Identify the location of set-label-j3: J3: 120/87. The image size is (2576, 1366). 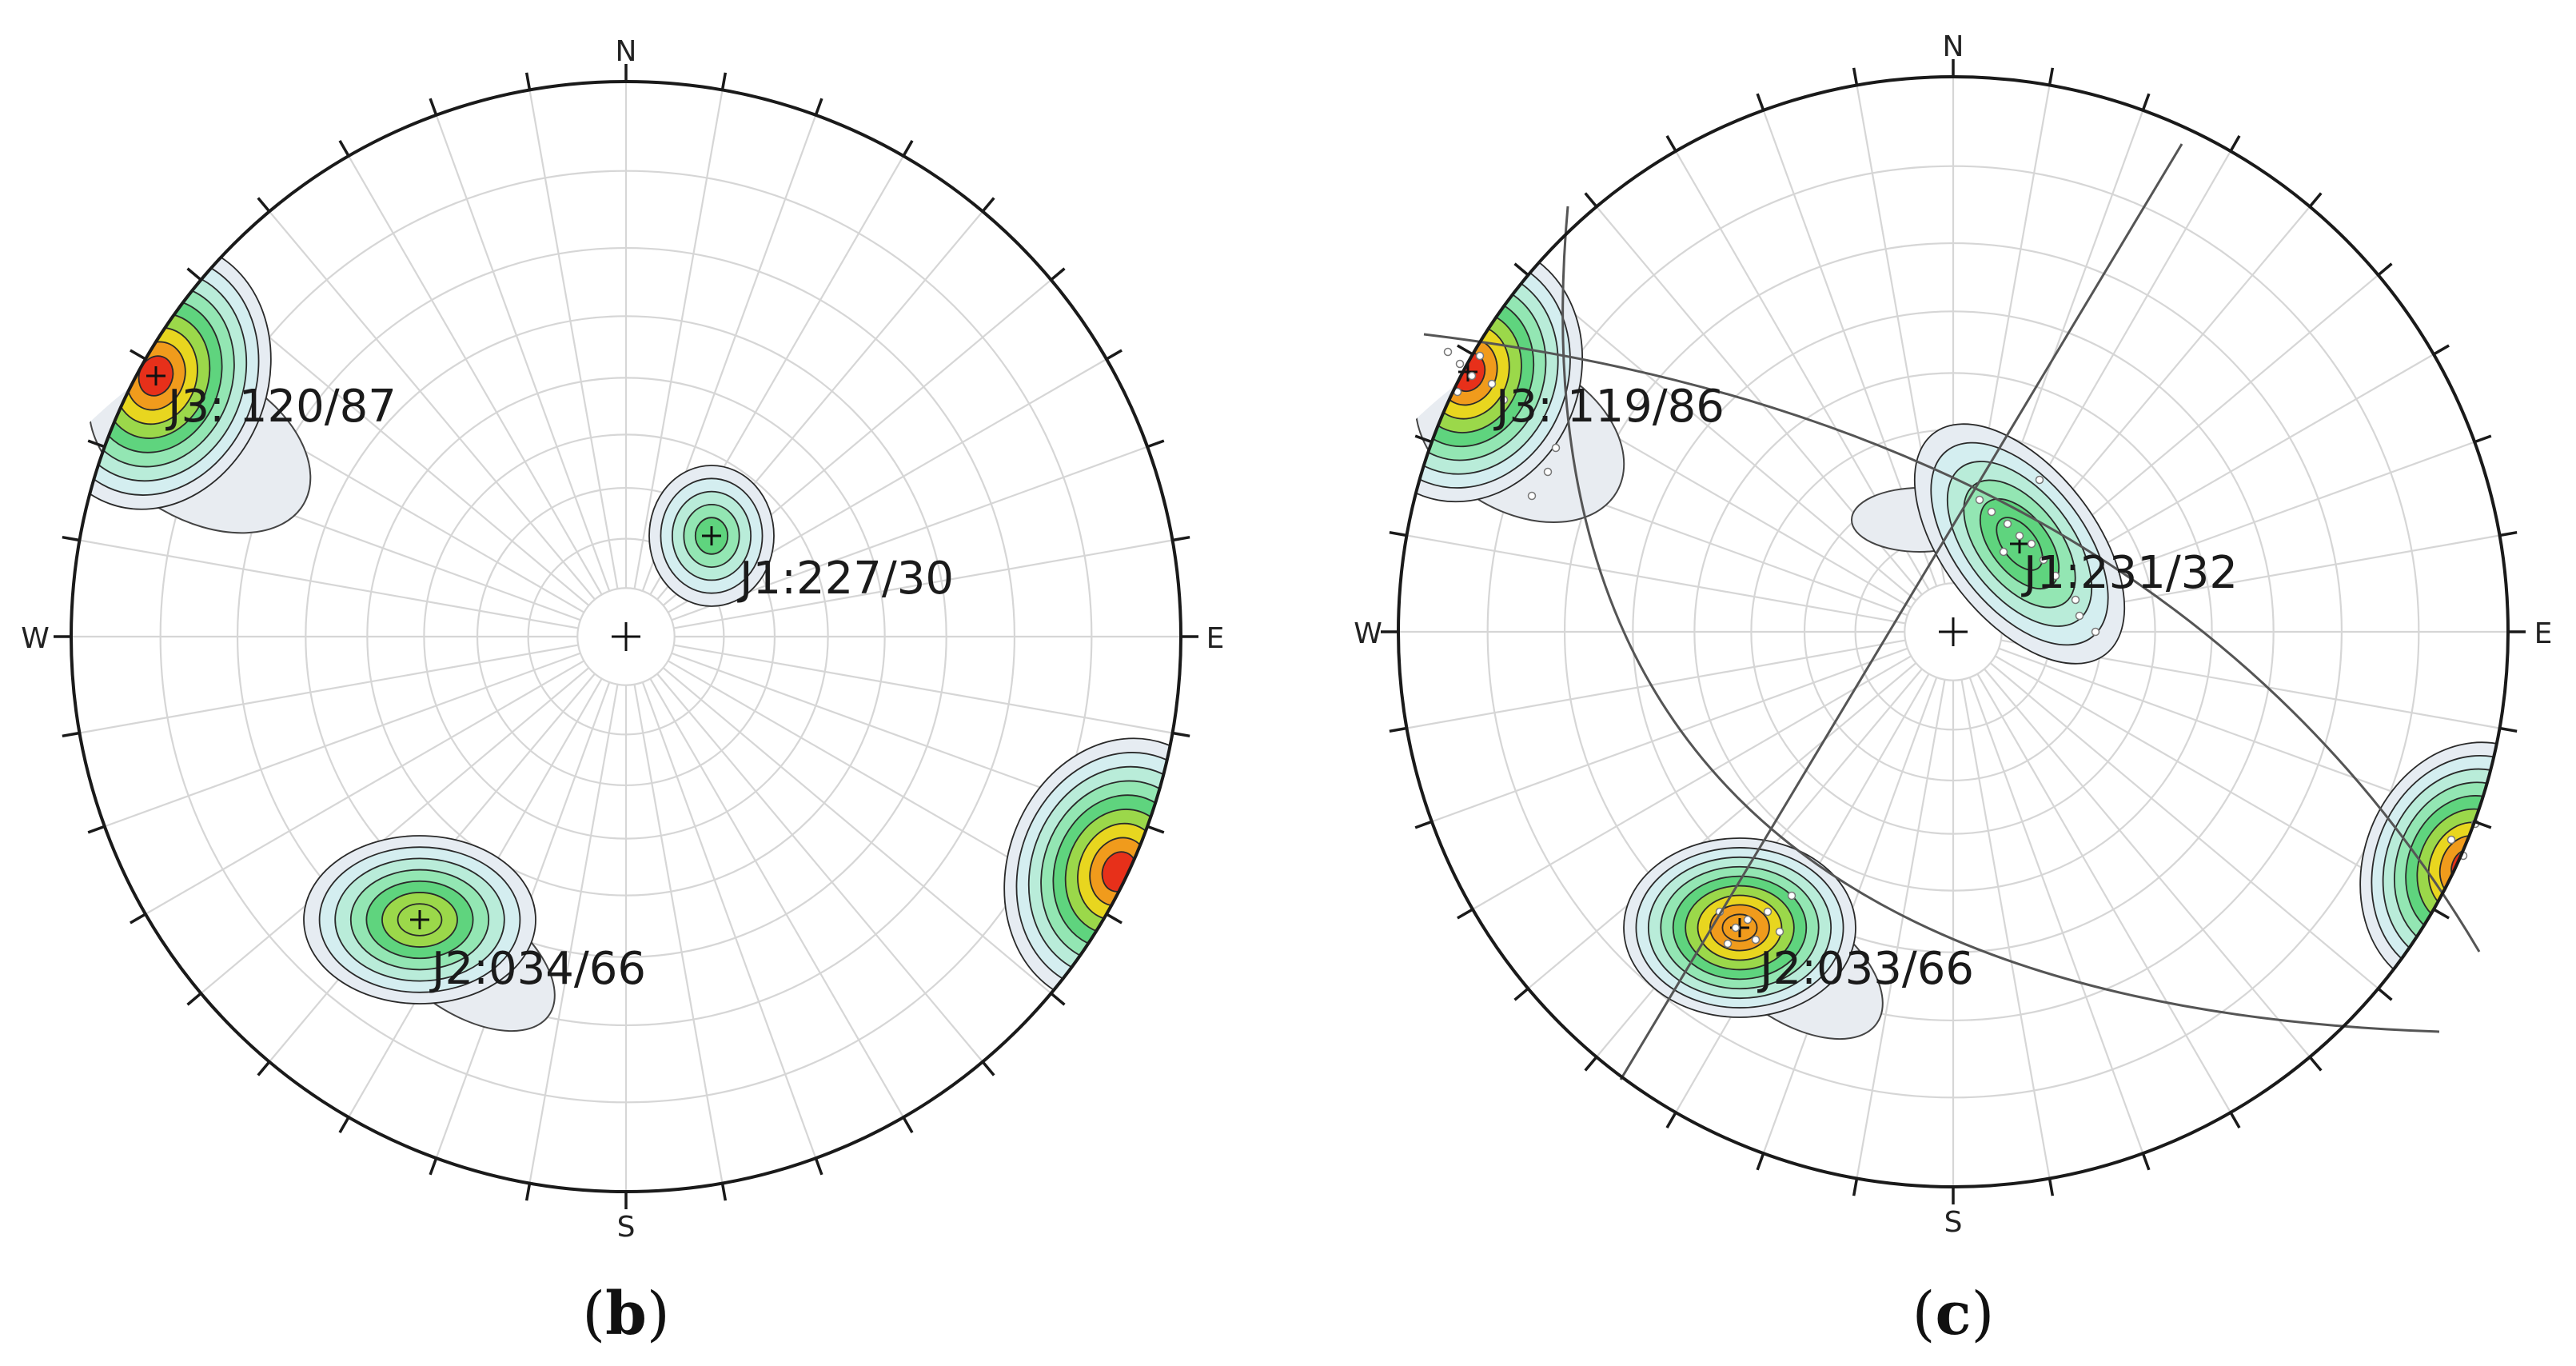
(281, 407).